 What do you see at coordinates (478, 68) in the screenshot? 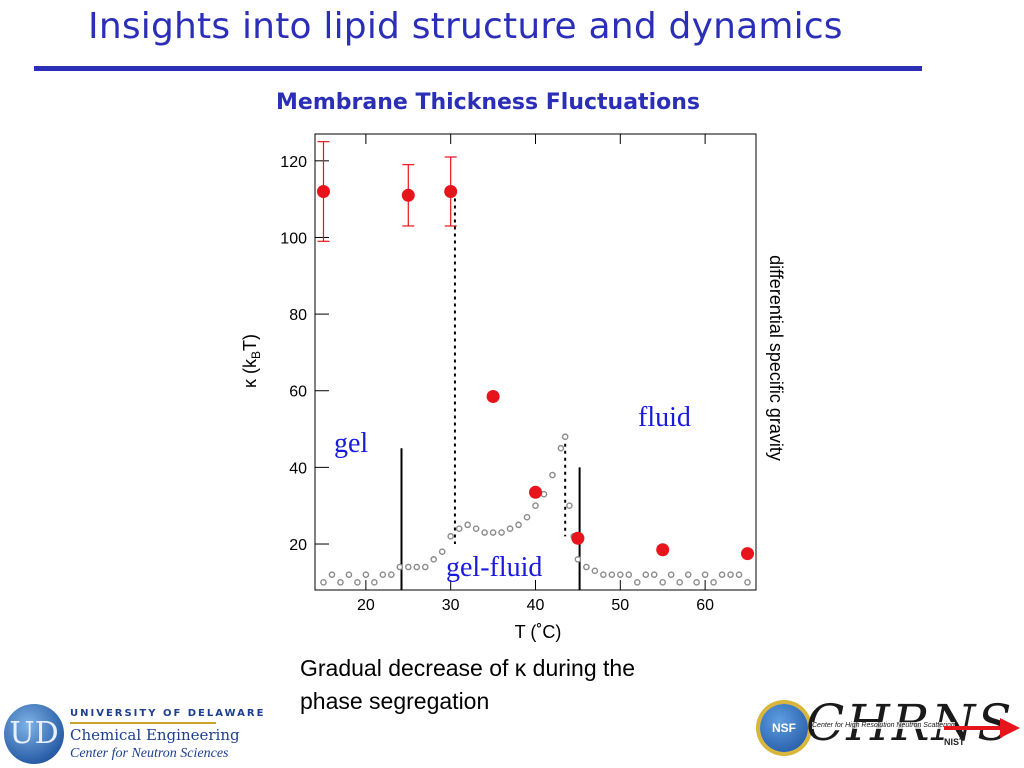
I see `title-divider` at bounding box center [478, 68].